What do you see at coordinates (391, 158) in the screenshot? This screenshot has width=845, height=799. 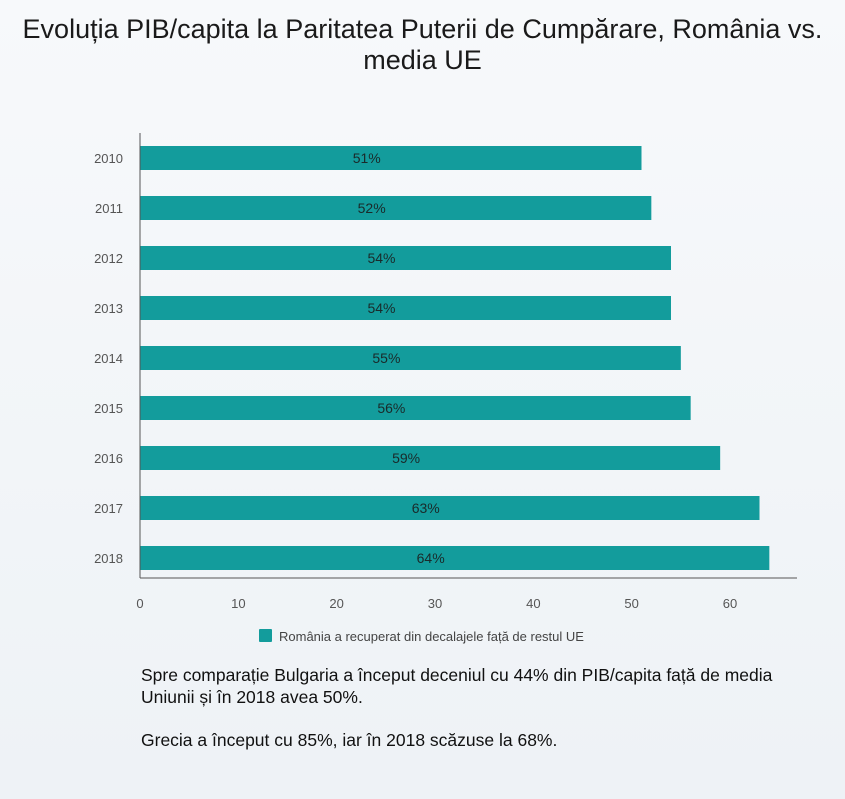 I see `bar-2010` at bounding box center [391, 158].